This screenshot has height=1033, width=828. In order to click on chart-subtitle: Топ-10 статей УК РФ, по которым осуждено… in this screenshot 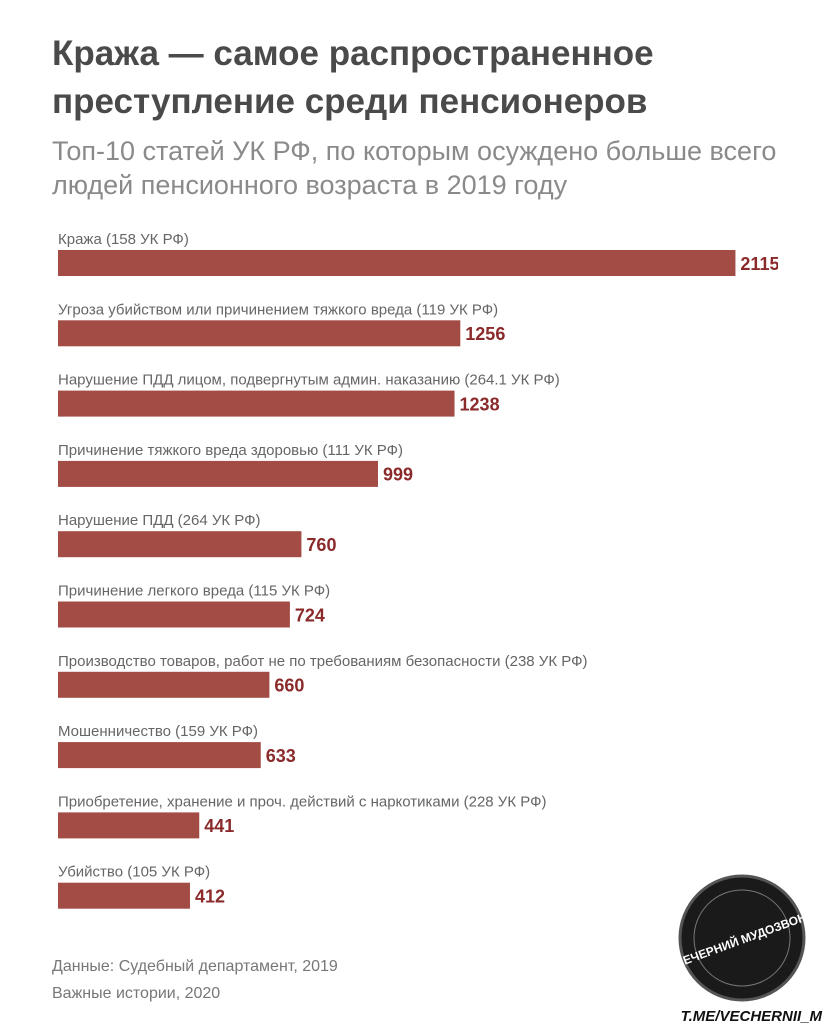, I will do `click(414, 168)`.